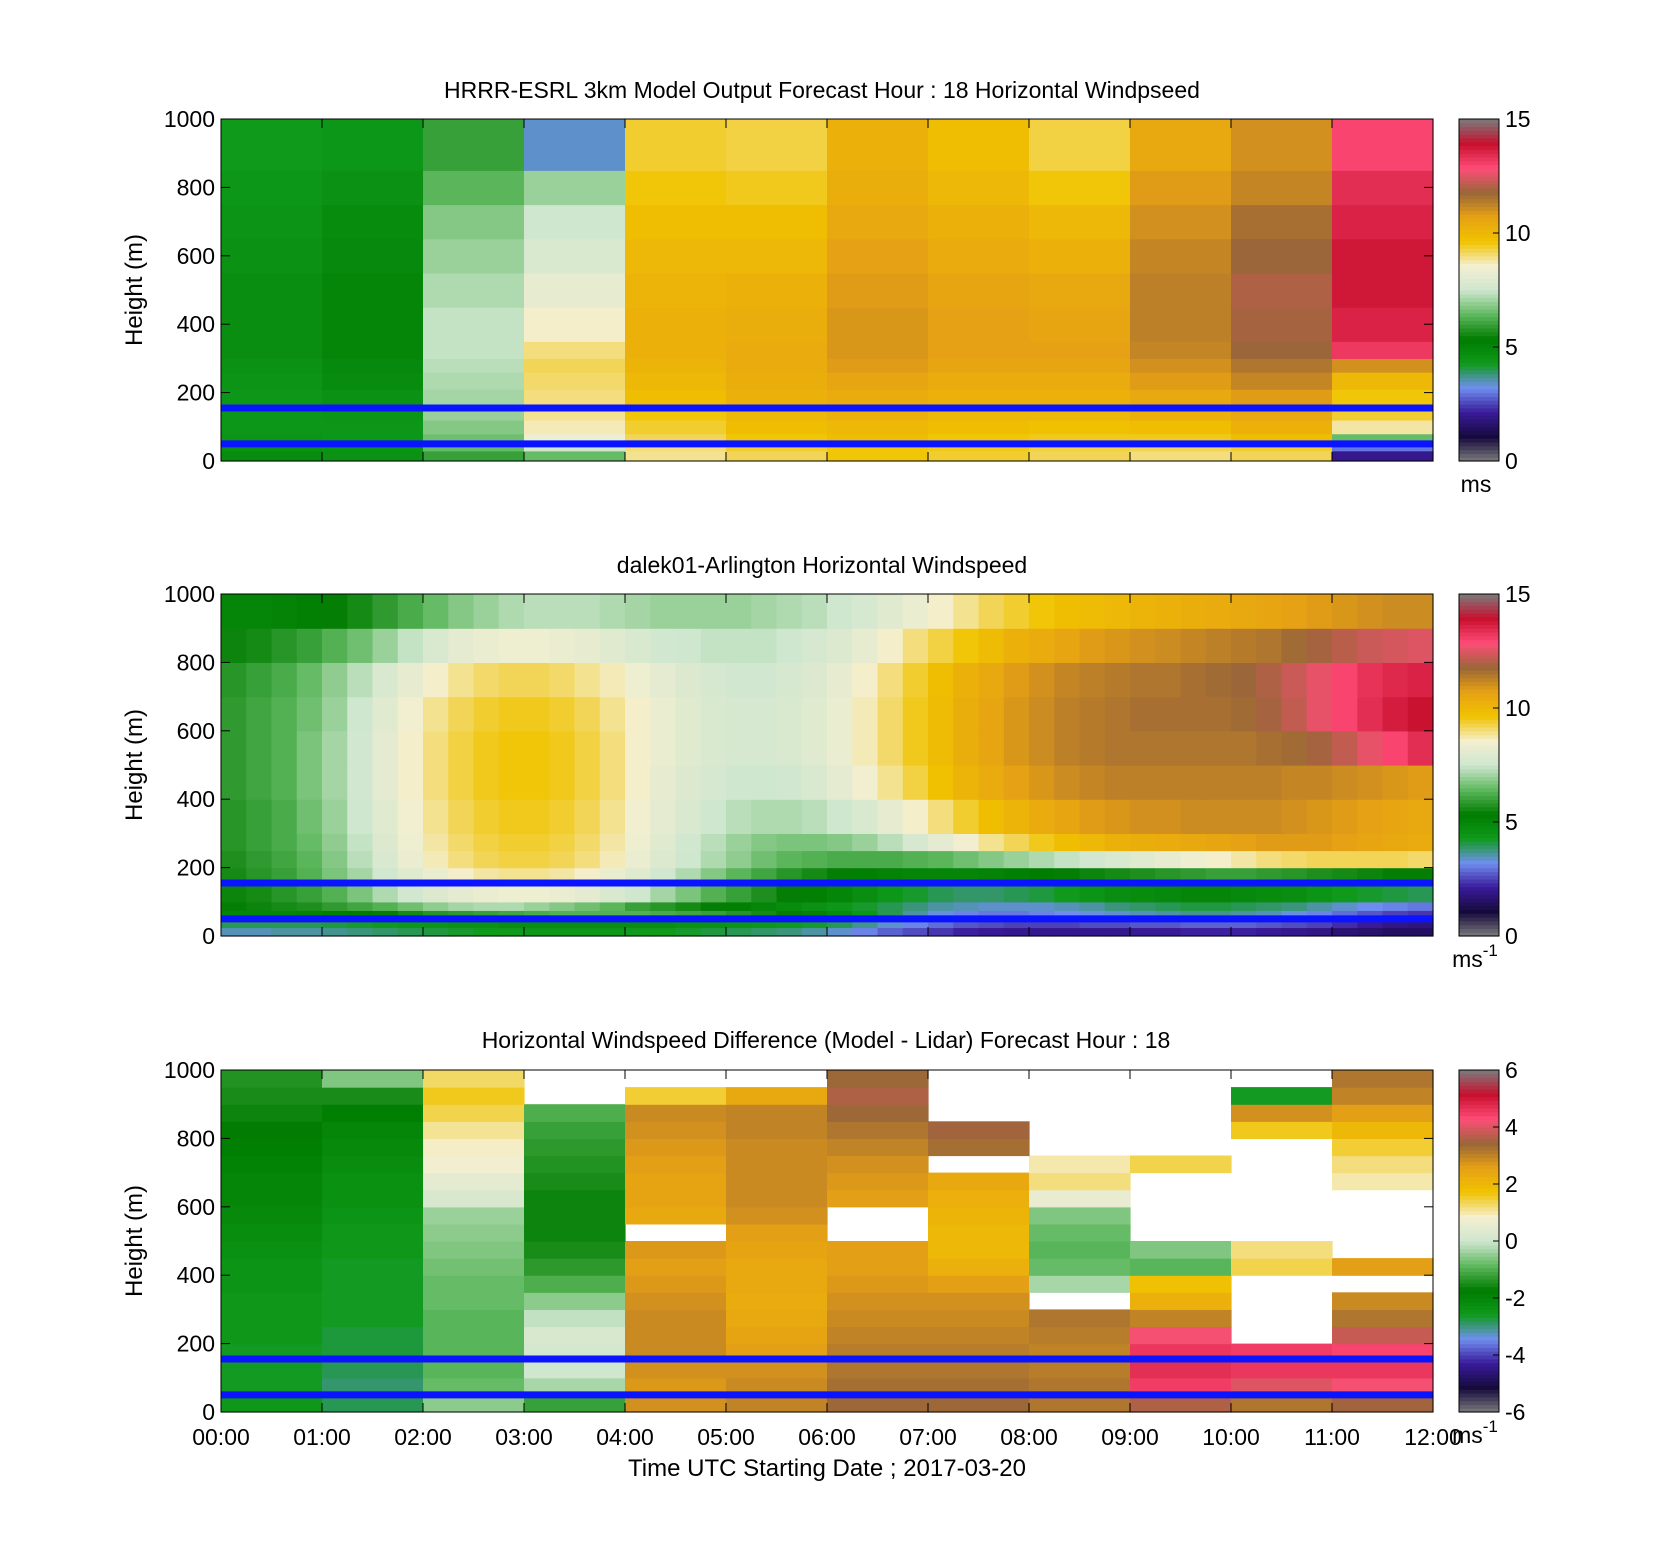 This screenshot has width=1680, height=1561. Describe the element at coordinates (625, 1437) in the screenshot. I see `x-tick-label: 04:00` at that location.